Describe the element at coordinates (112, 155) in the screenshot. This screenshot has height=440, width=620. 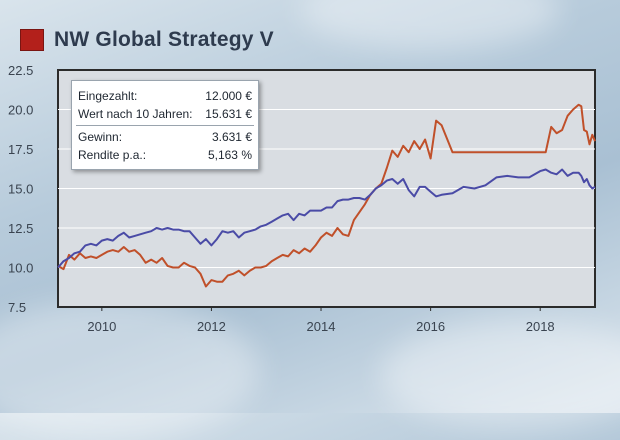
I see `info-label: Rendite p.a.:` at that location.